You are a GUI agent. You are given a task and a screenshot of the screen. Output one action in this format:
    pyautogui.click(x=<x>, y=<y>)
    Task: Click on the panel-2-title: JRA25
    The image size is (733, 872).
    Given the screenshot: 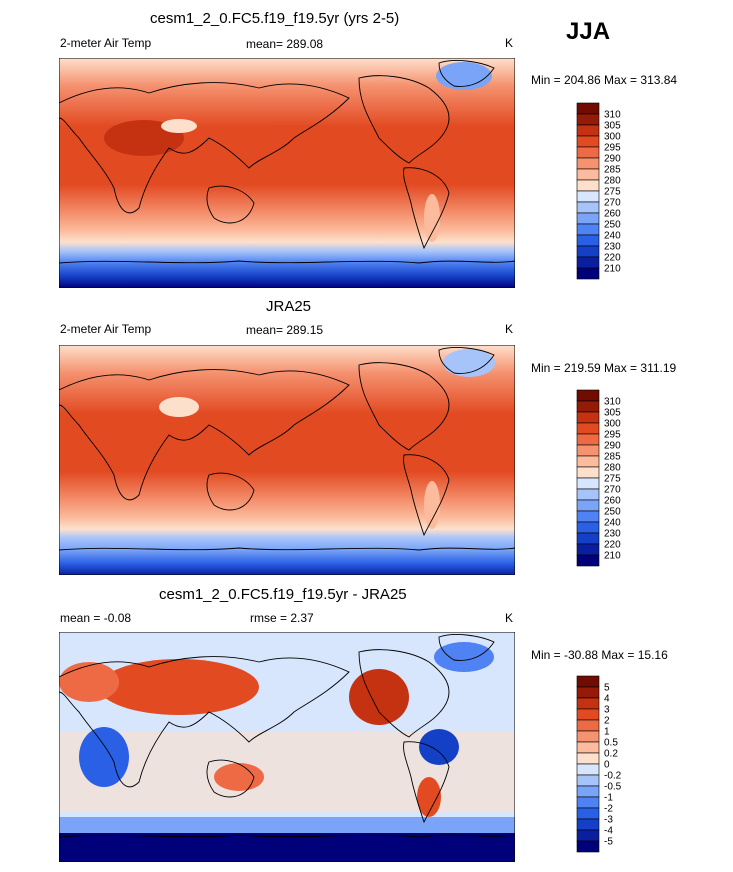 What is the action you would take?
    pyautogui.click(x=289, y=306)
    